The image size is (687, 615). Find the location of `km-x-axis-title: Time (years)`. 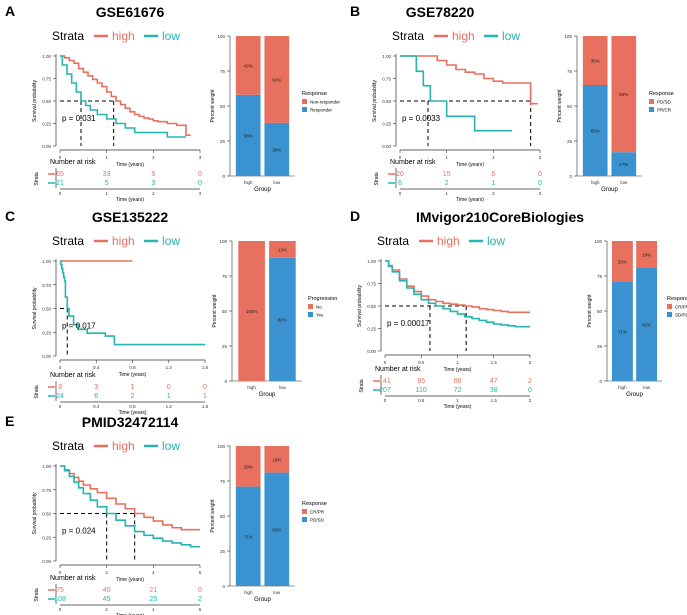

km-x-axis-title: Time (years) is located at coordinates (470, 165).